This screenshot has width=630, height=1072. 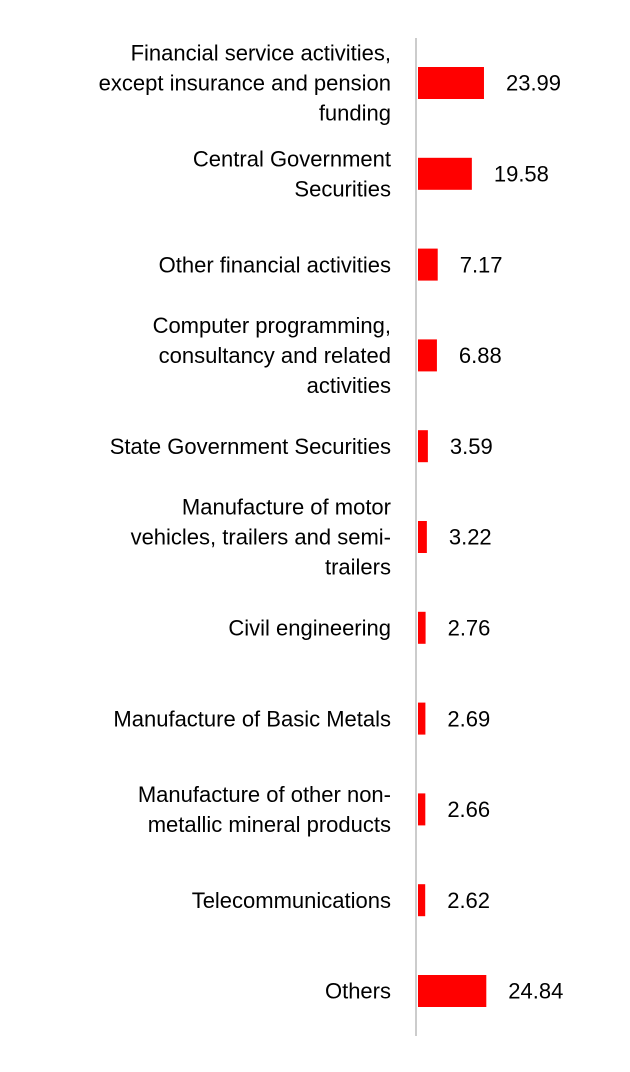 I want to click on value-label: 6.88, so click(x=480, y=355).